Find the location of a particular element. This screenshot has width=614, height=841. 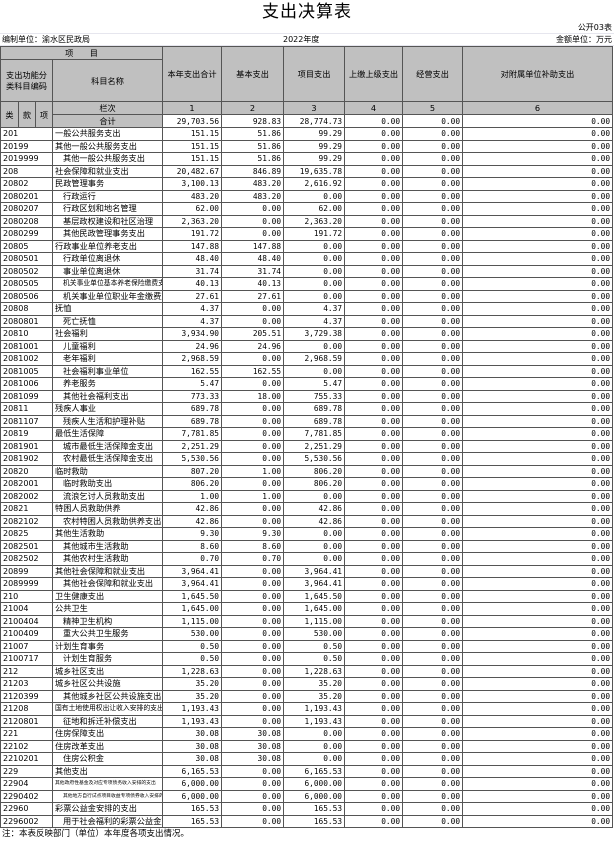

amount-cell: 3,729.38 is located at coordinates (314, 334).